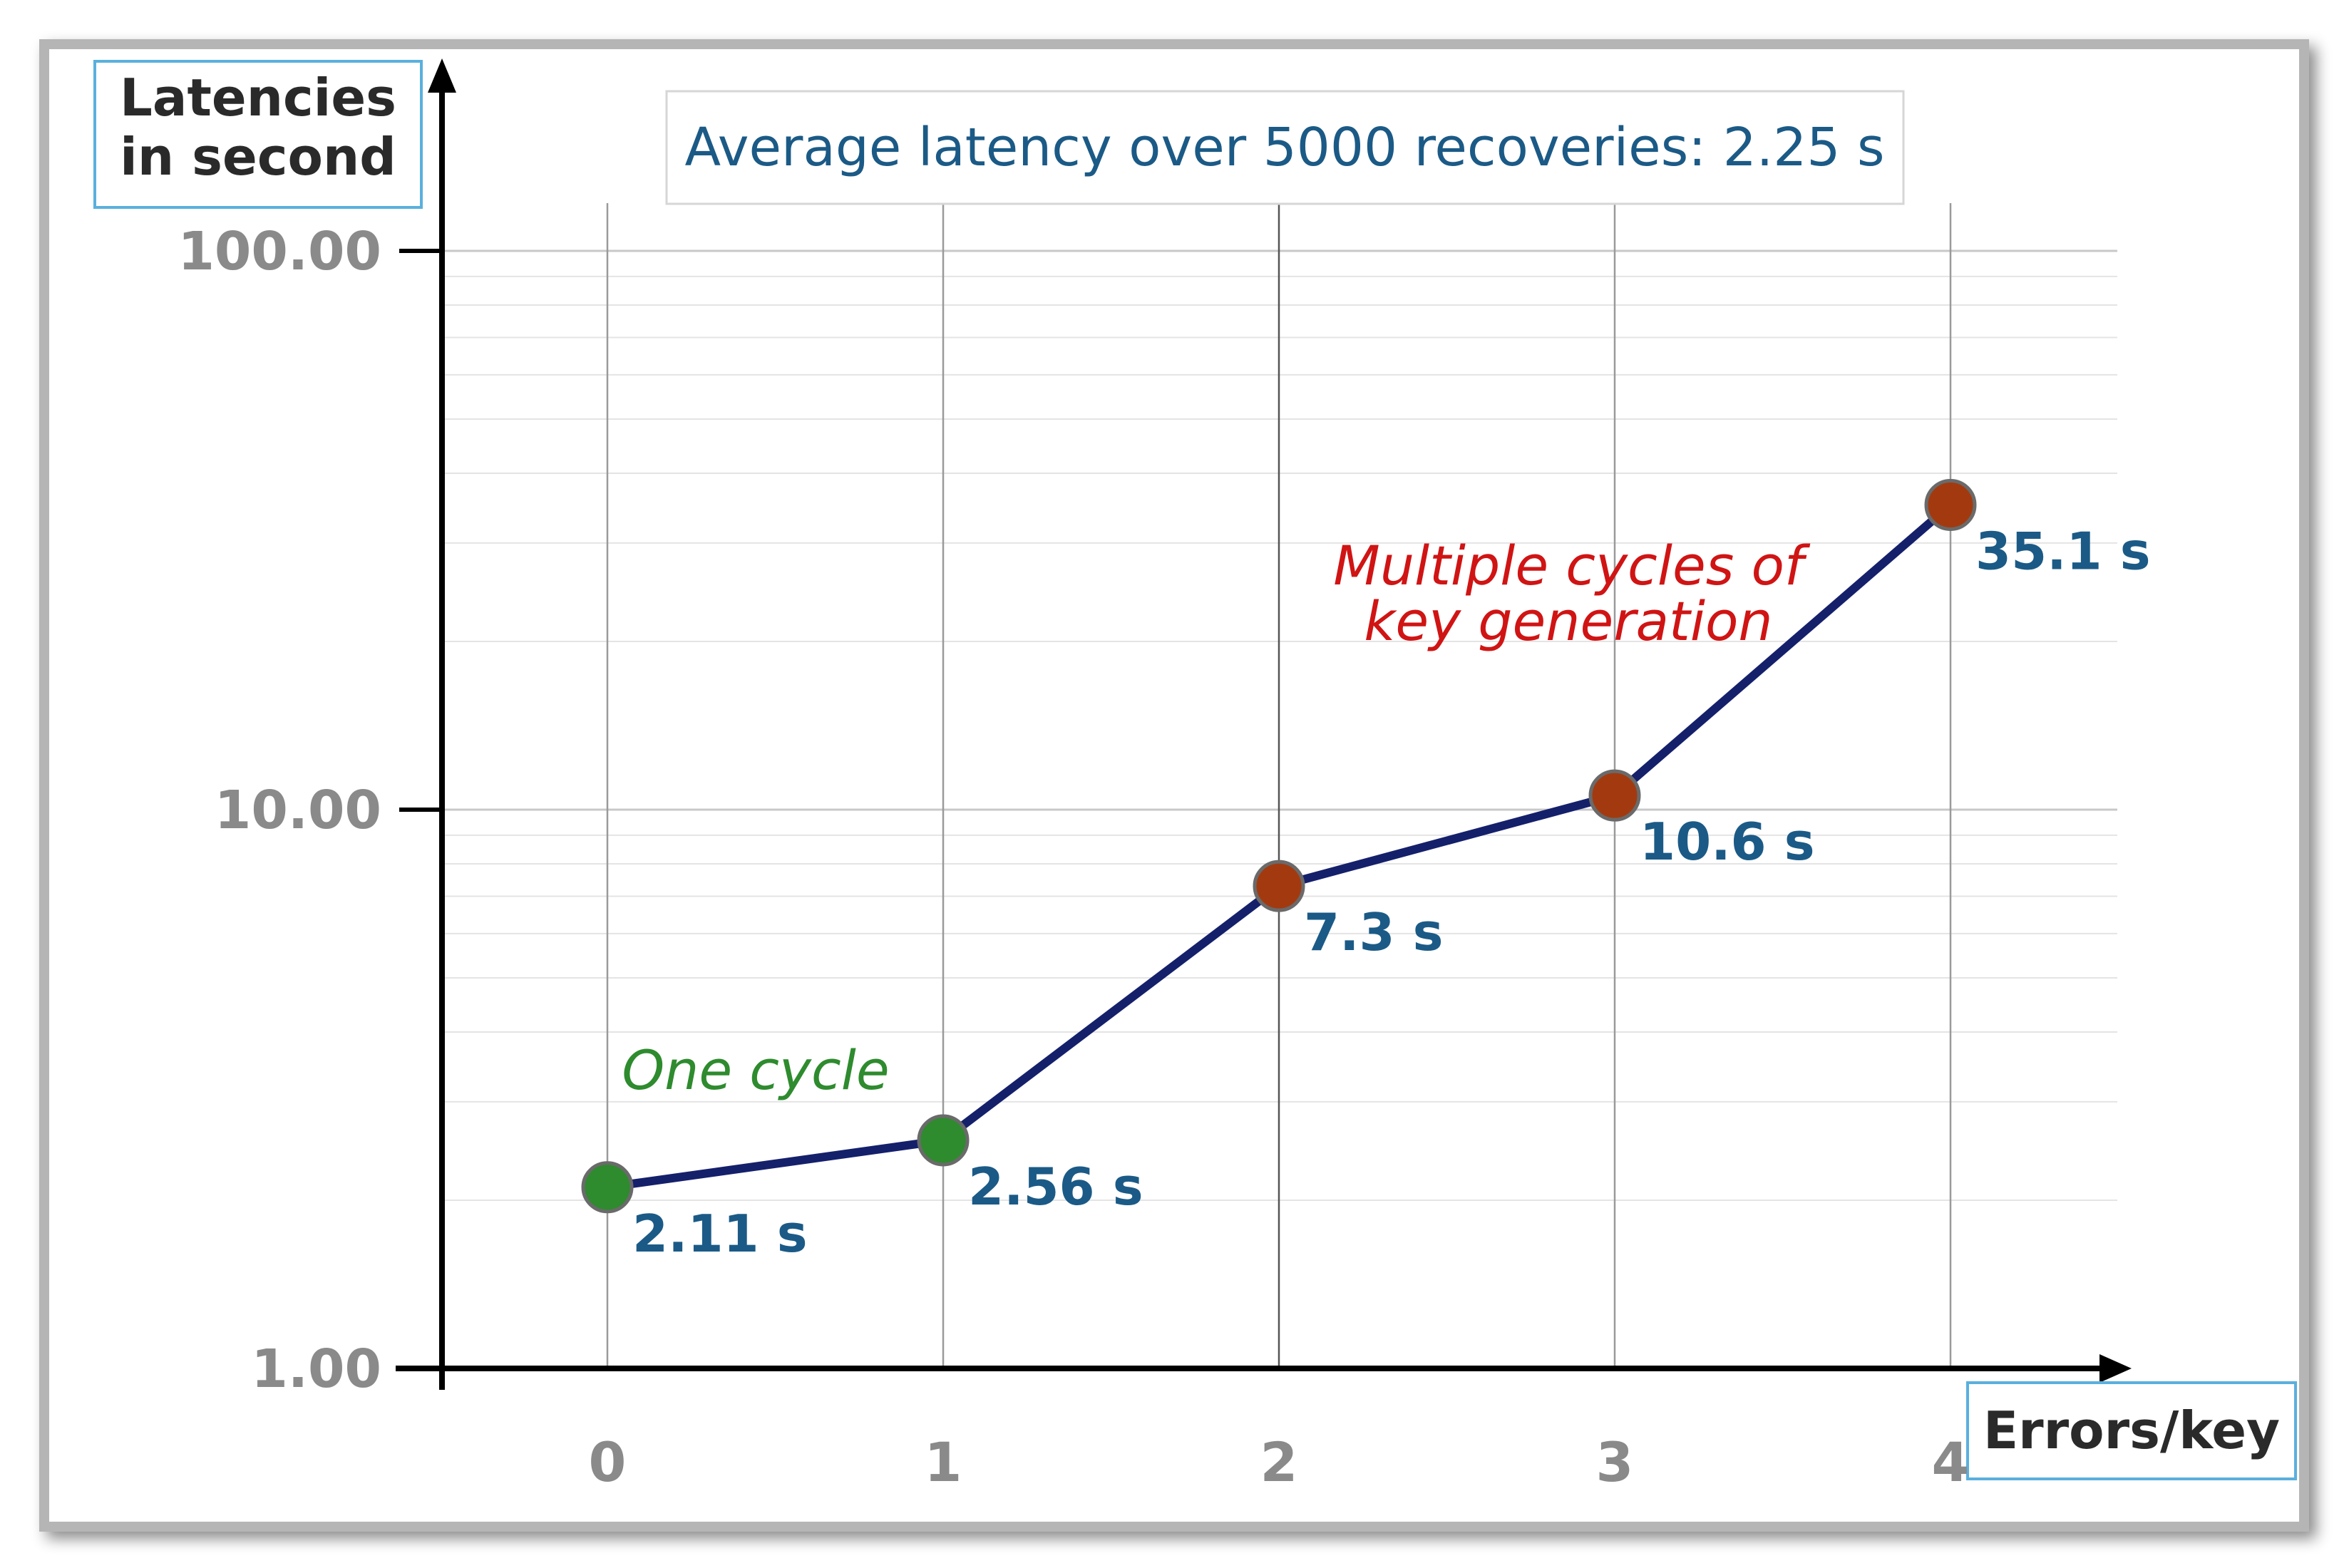 The width and height of the screenshot is (2349, 1568). What do you see at coordinates (2063, 551) in the screenshot?
I see `data-label: 35.1 s` at bounding box center [2063, 551].